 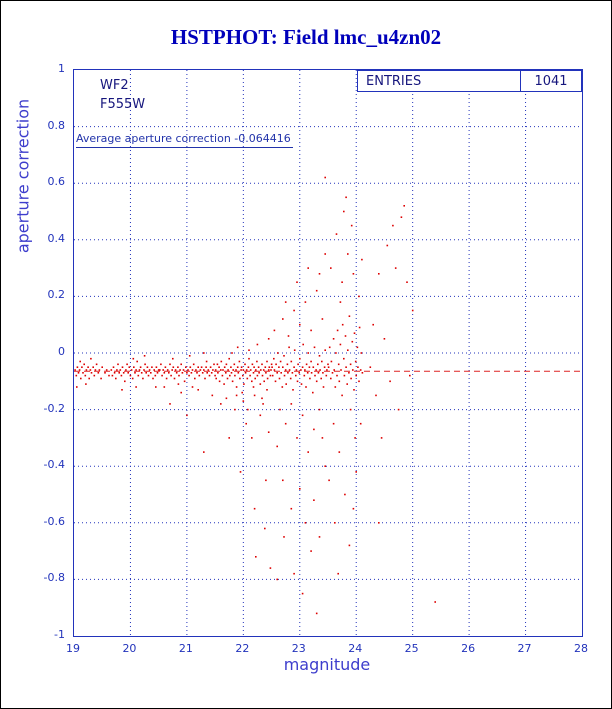 I want to click on x-tick-label: 25, so click(x=411, y=648).